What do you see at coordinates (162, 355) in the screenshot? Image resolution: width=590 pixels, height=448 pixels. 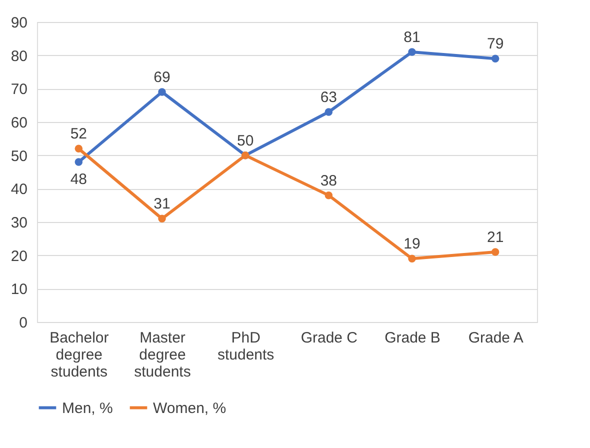 I see `x-tick-label: Master degree students` at bounding box center [162, 355].